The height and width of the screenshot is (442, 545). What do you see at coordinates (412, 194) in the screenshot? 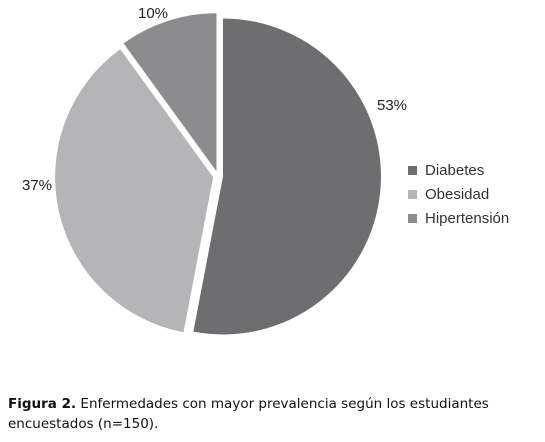
I see `legend-swatch-obesidad` at bounding box center [412, 194].